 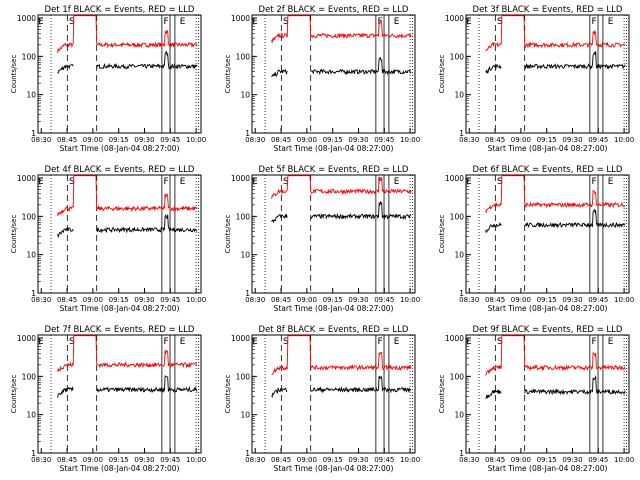 I want to click on panel-title: Det 7f BLACK = Events, RED = LLD, so click(x=120, y=330).